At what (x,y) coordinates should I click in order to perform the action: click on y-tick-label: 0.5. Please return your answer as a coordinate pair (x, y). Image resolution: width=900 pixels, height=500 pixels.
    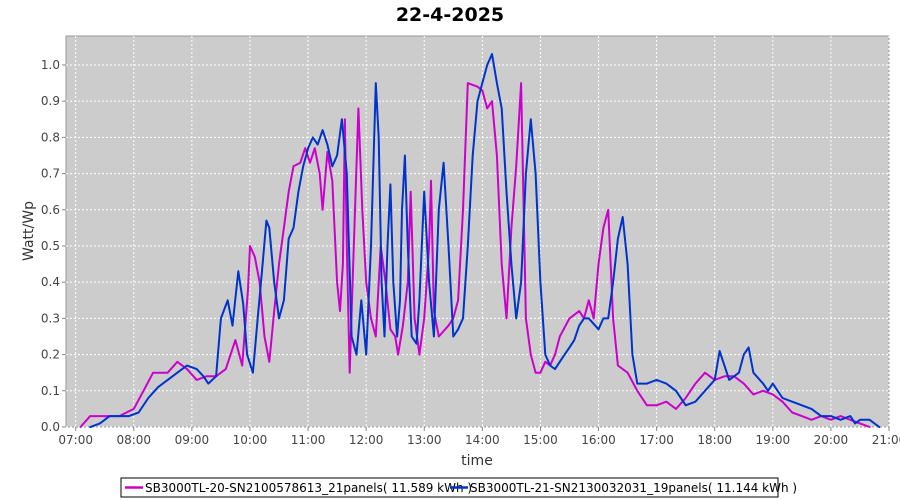
    Looking at the image, I should click on (50, 246).